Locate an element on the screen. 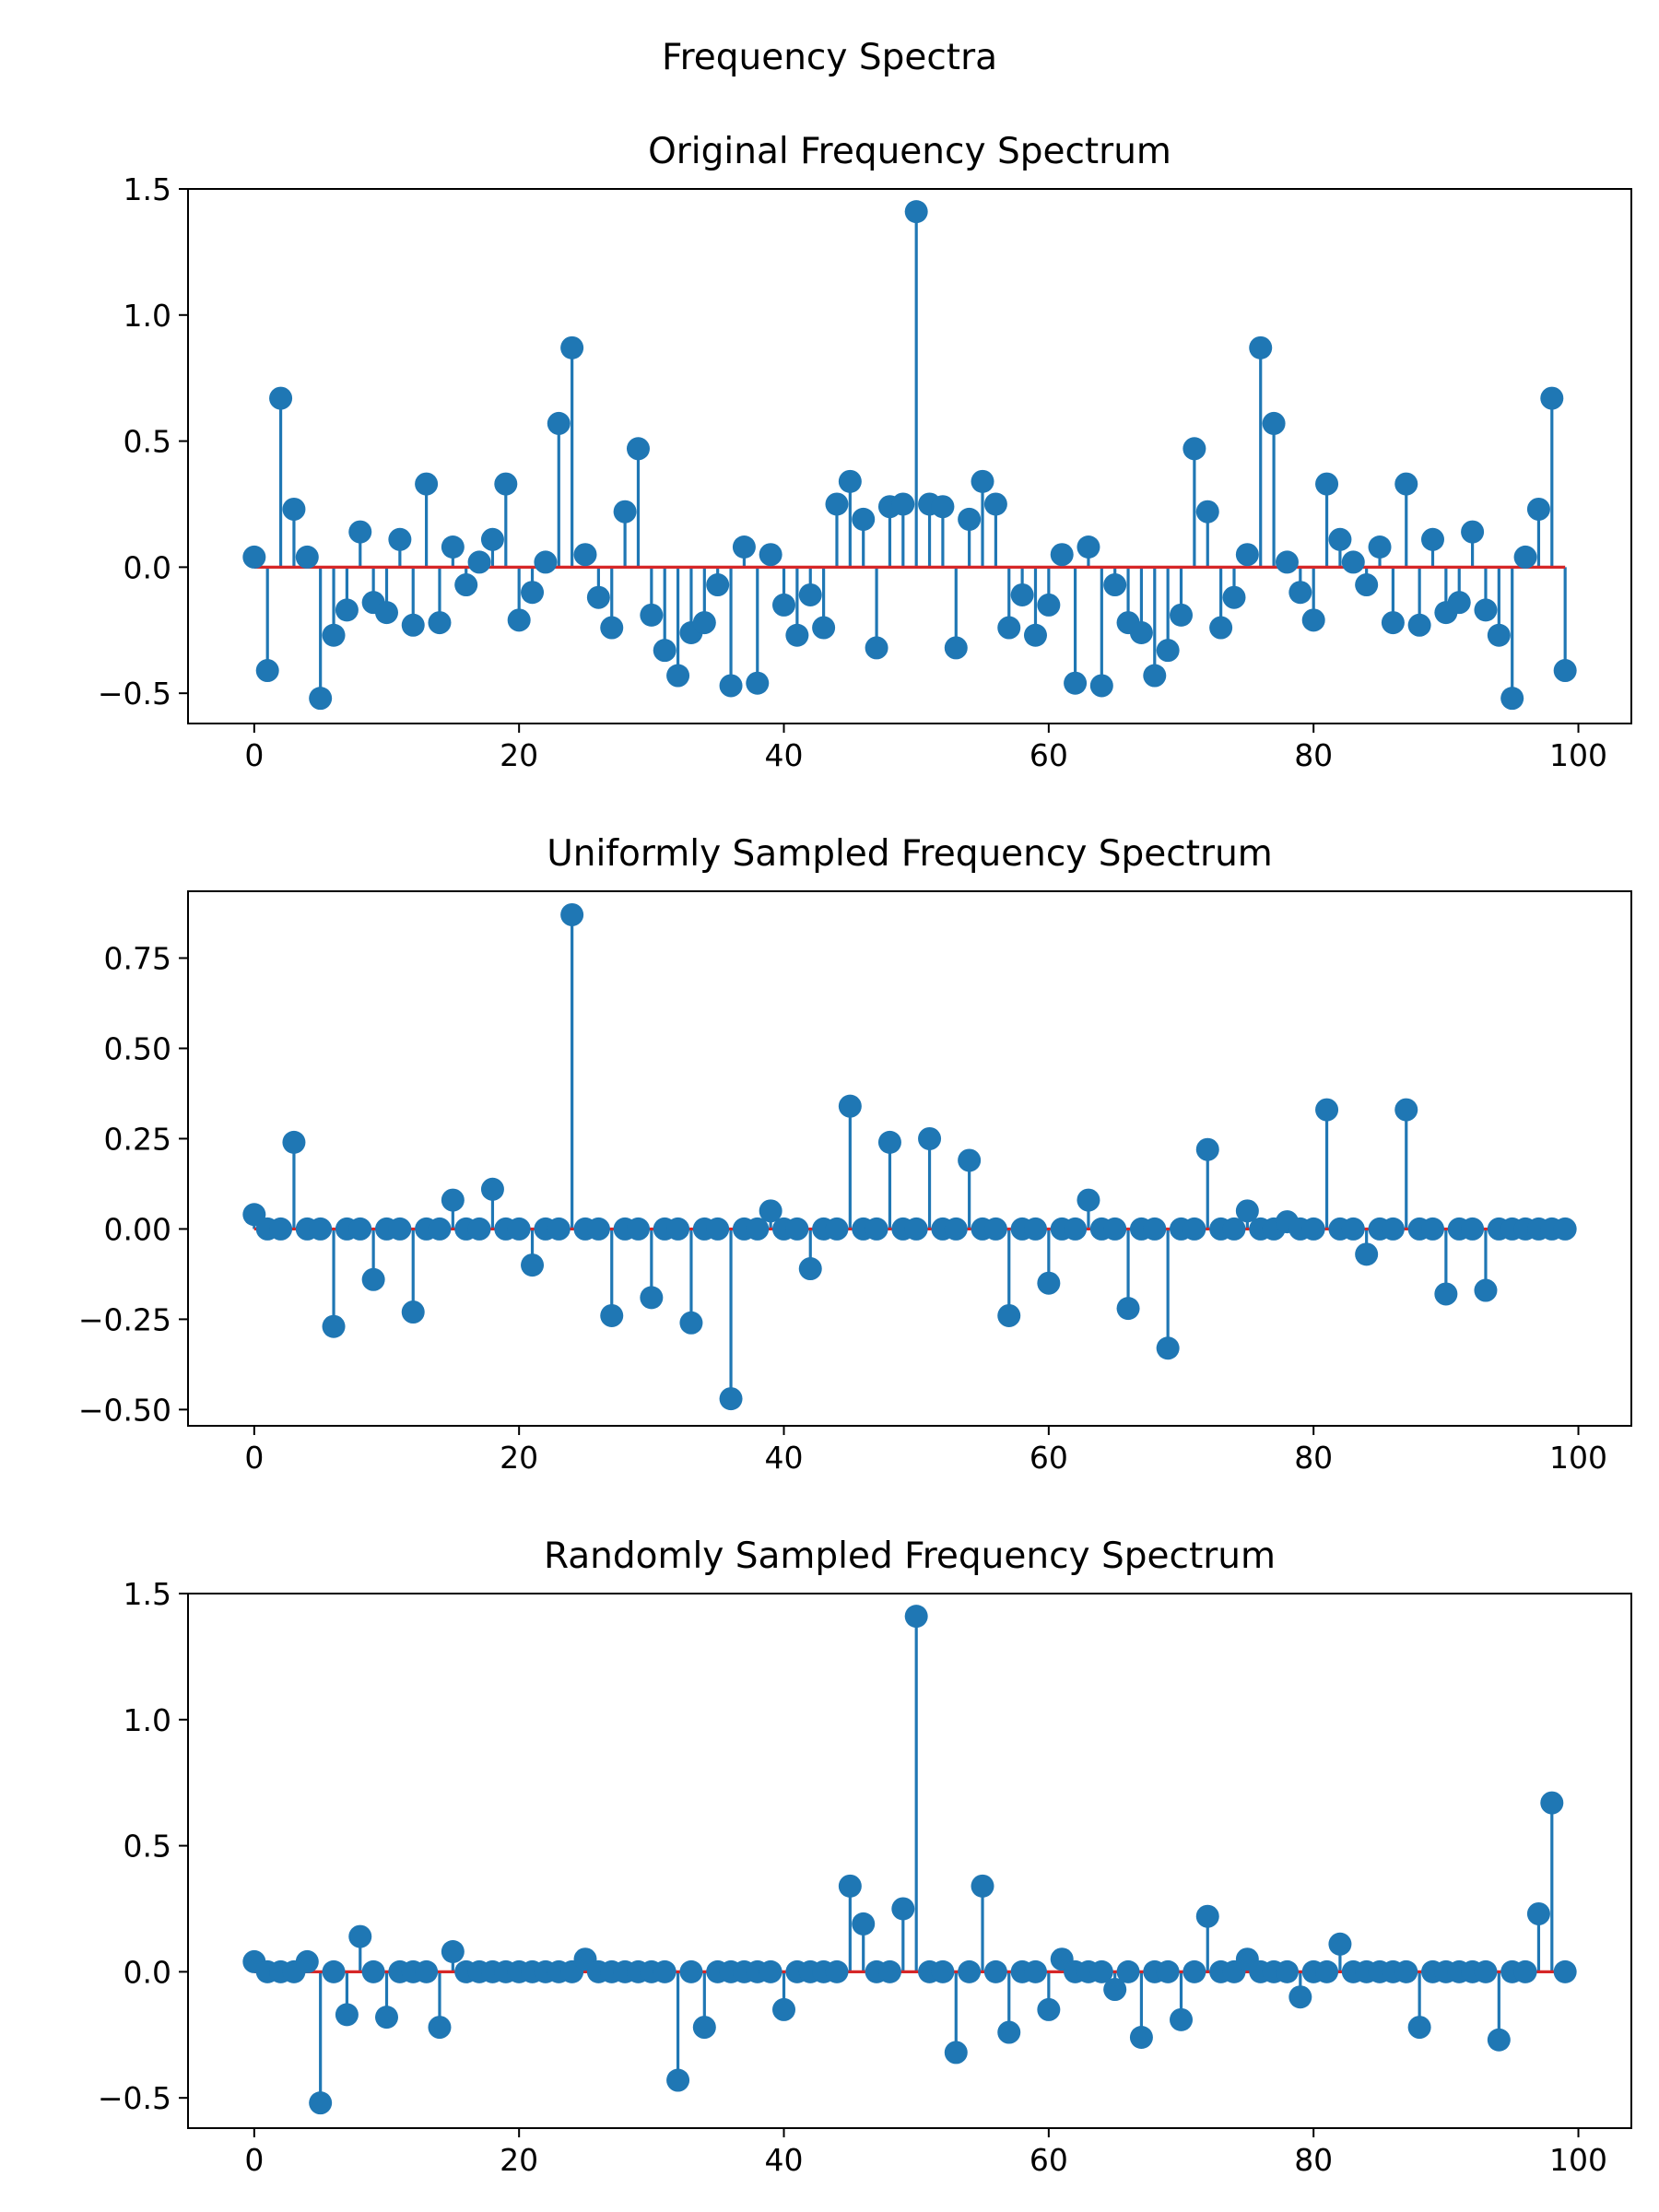  y-tick-label: 1.5 is located at coordinates (147, 1594).